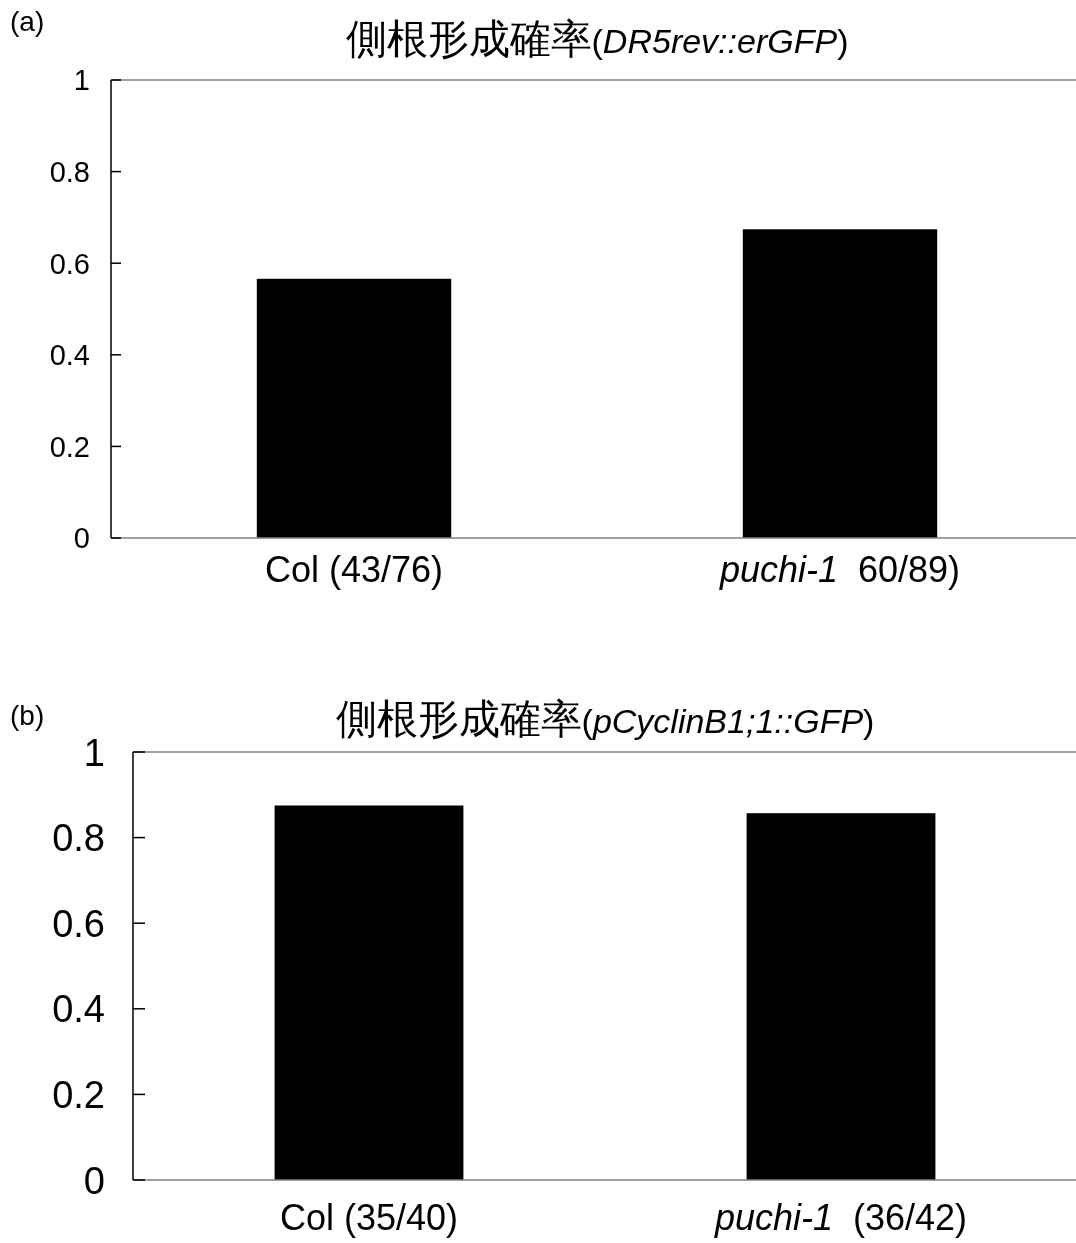 This screenshot has width=1076, height=1243. What do you see at coordinates (27, 715) in the screenshot?
I see `text: (b)` at bounding box center [27, 715].